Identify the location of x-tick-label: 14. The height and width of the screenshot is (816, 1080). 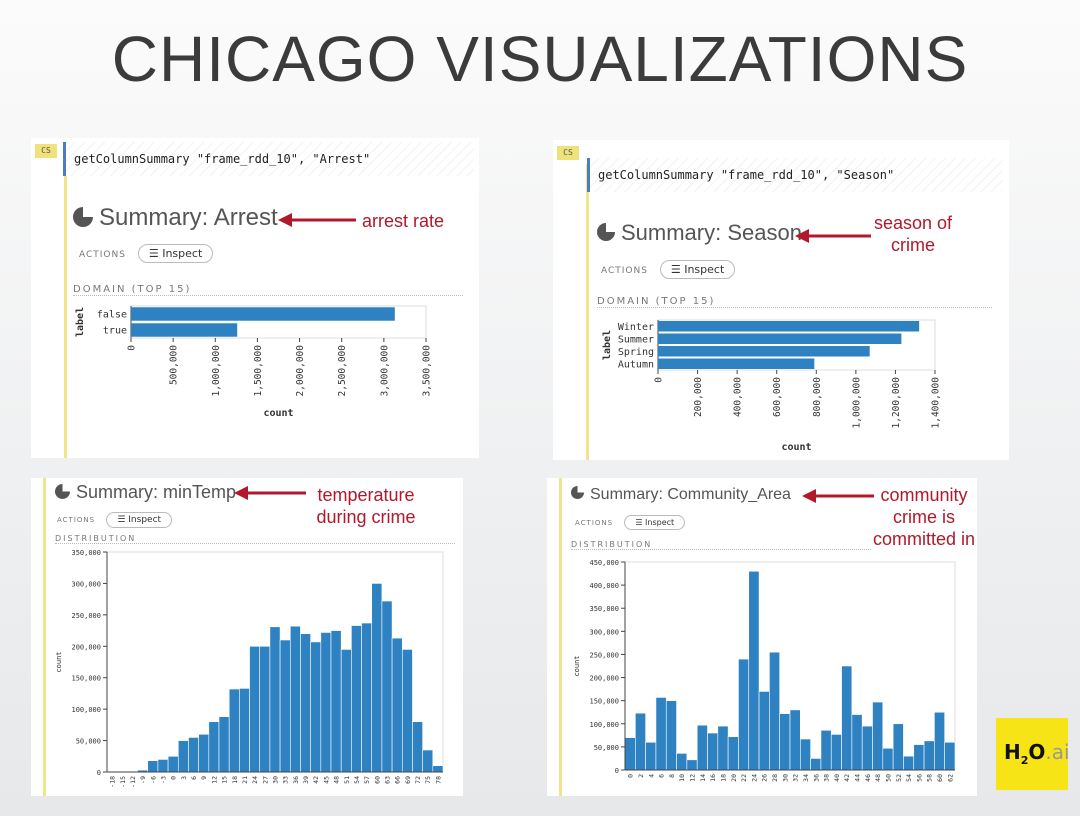
(703, 778).